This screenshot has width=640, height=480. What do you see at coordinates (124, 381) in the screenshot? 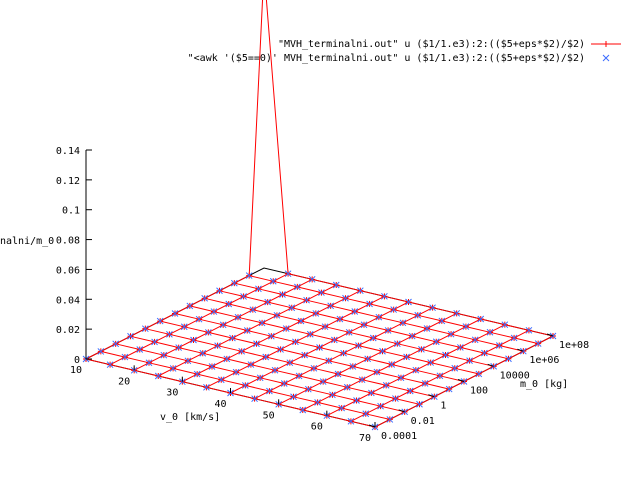
I see `x-tick-label: 20` at bounding box center [124, 381].